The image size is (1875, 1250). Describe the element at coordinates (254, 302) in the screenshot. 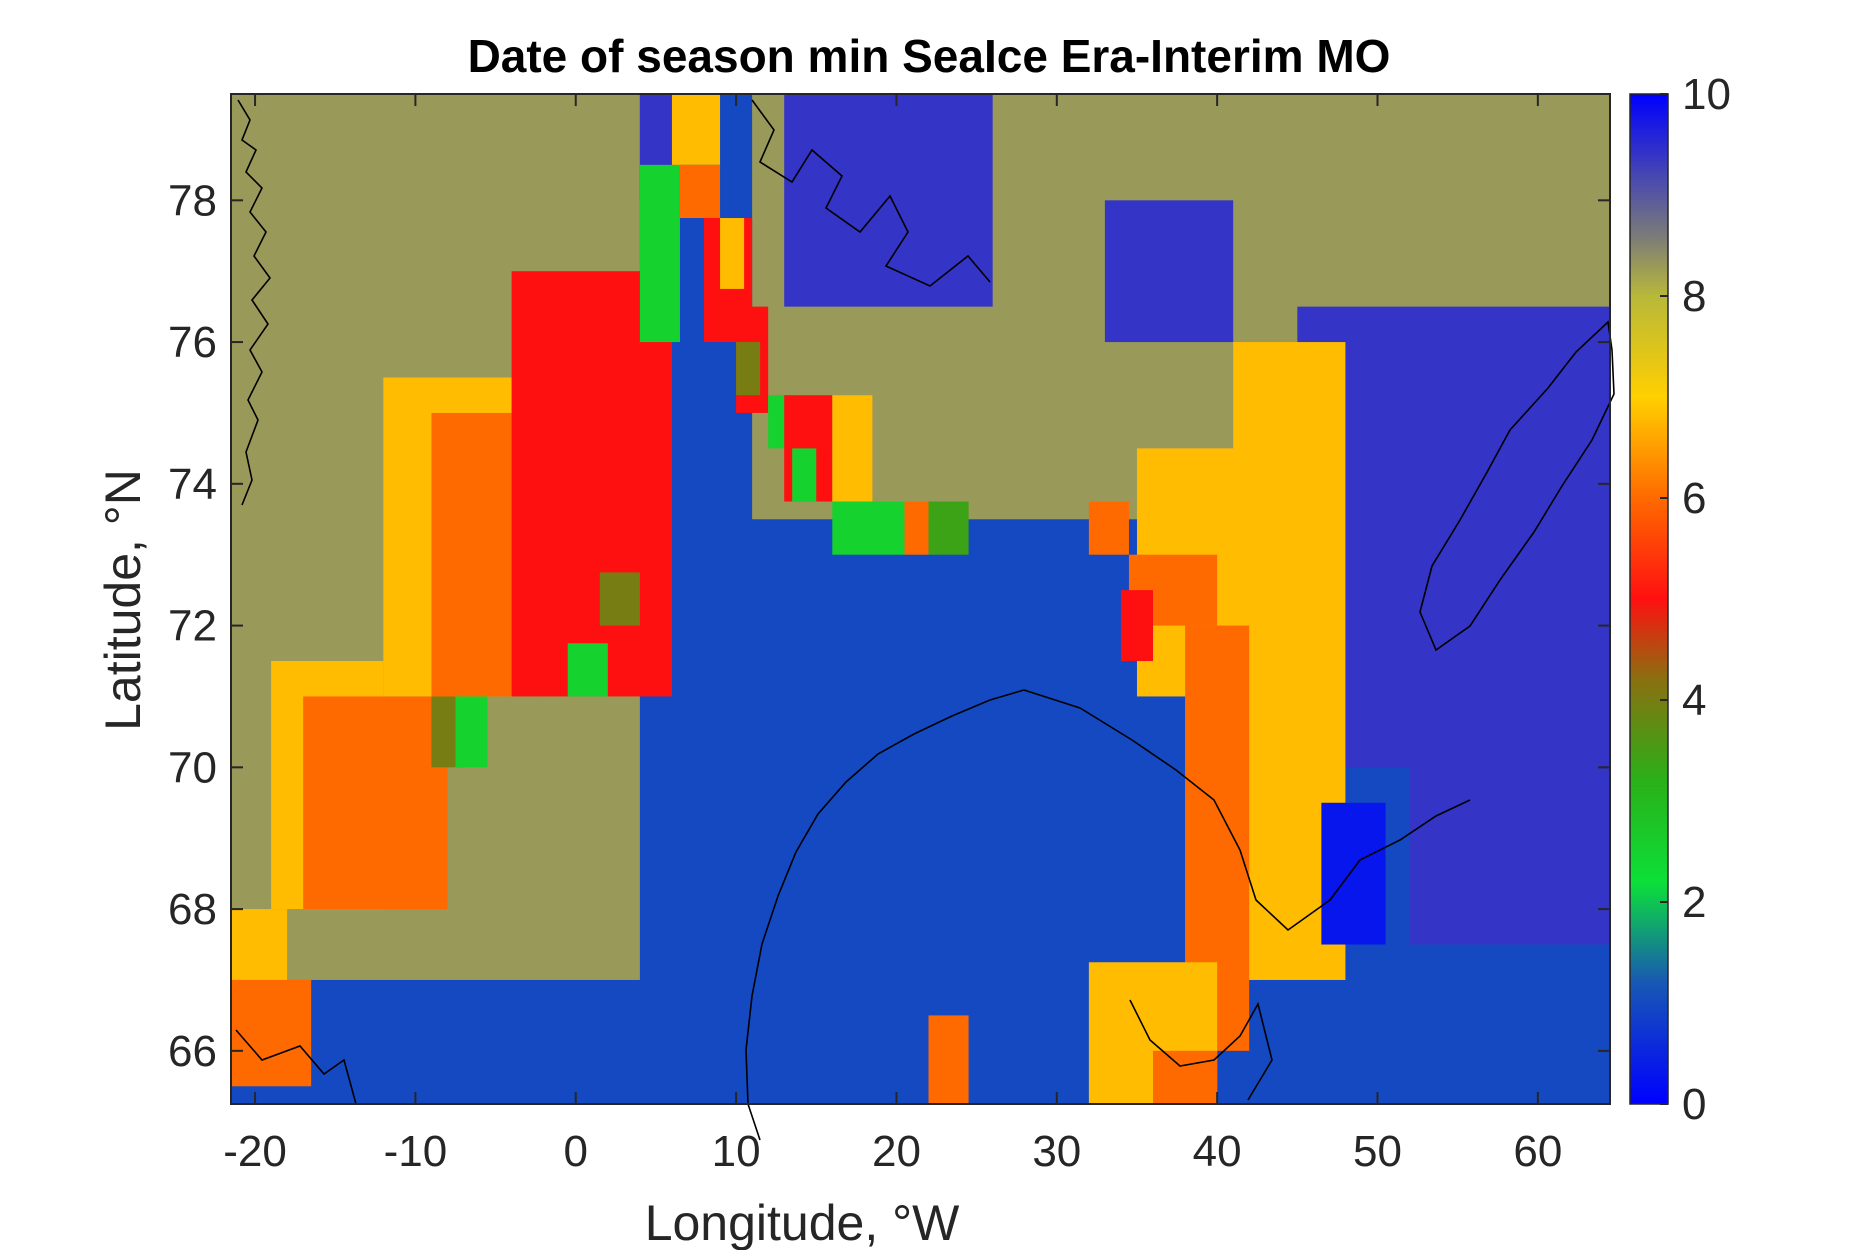

I see `coastline-greenland` at that location.